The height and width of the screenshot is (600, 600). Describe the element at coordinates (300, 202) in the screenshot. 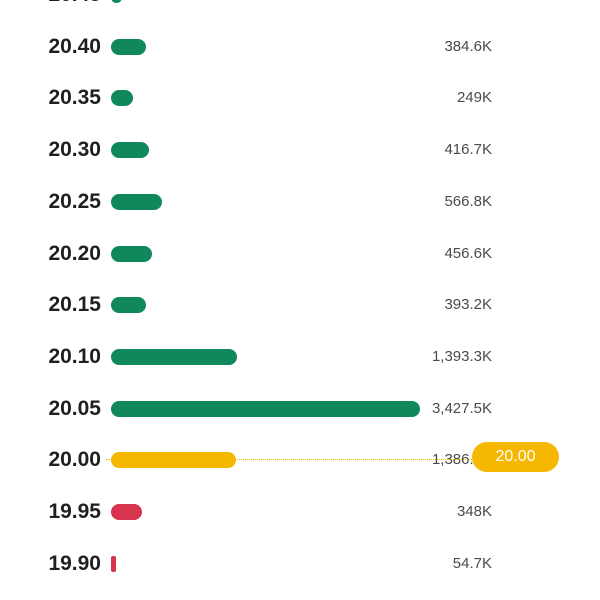

I see `ladder-row: 20.25 566.8K` at that location.